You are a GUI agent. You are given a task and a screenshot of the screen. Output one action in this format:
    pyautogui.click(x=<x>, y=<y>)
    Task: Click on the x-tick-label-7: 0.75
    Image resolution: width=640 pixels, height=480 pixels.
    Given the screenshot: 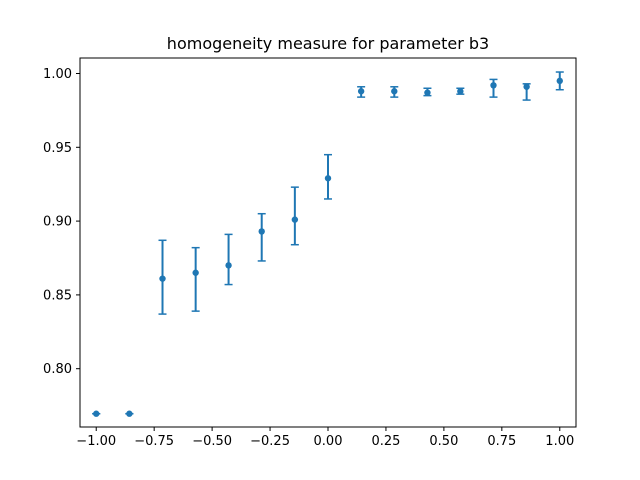 What is the action you would take?
    pyautogui.click(x=501, y=441)
    